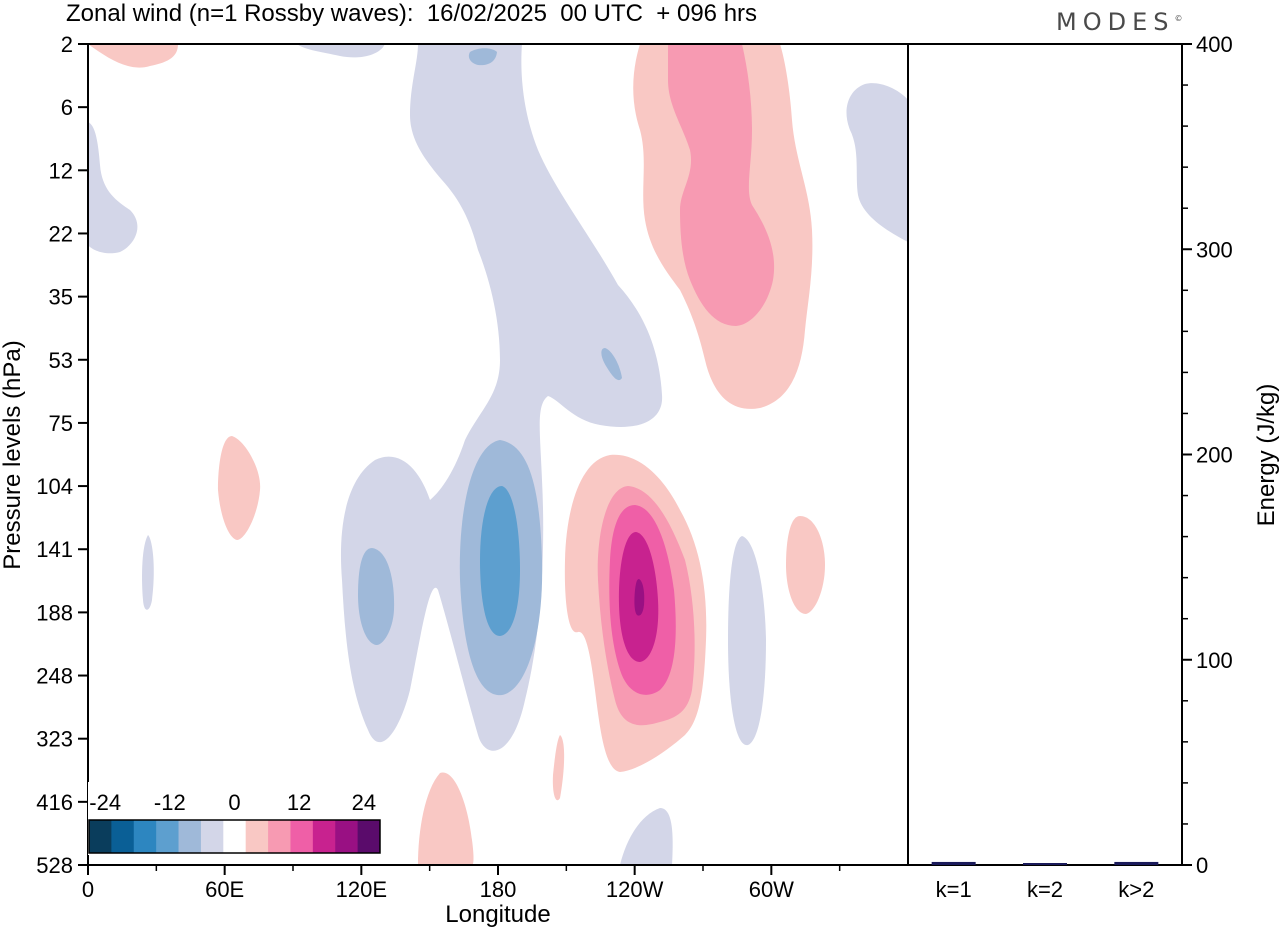  What do you see at coordinates (361, 889) in the screenshot?
I see `x-tick-label: 120E` at bounding box center [361, 889].